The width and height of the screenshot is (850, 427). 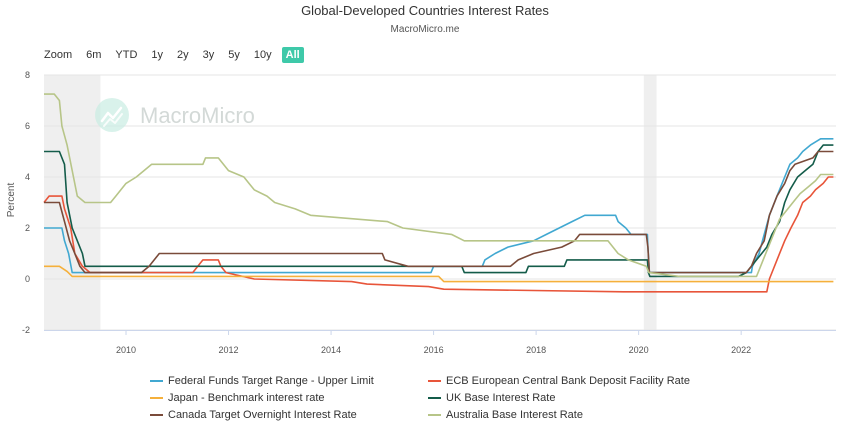 What do you see at coordinates (639, 350) in the screenshot?
I see `x-tick-label: 2020` at bounding box center [639, 350].